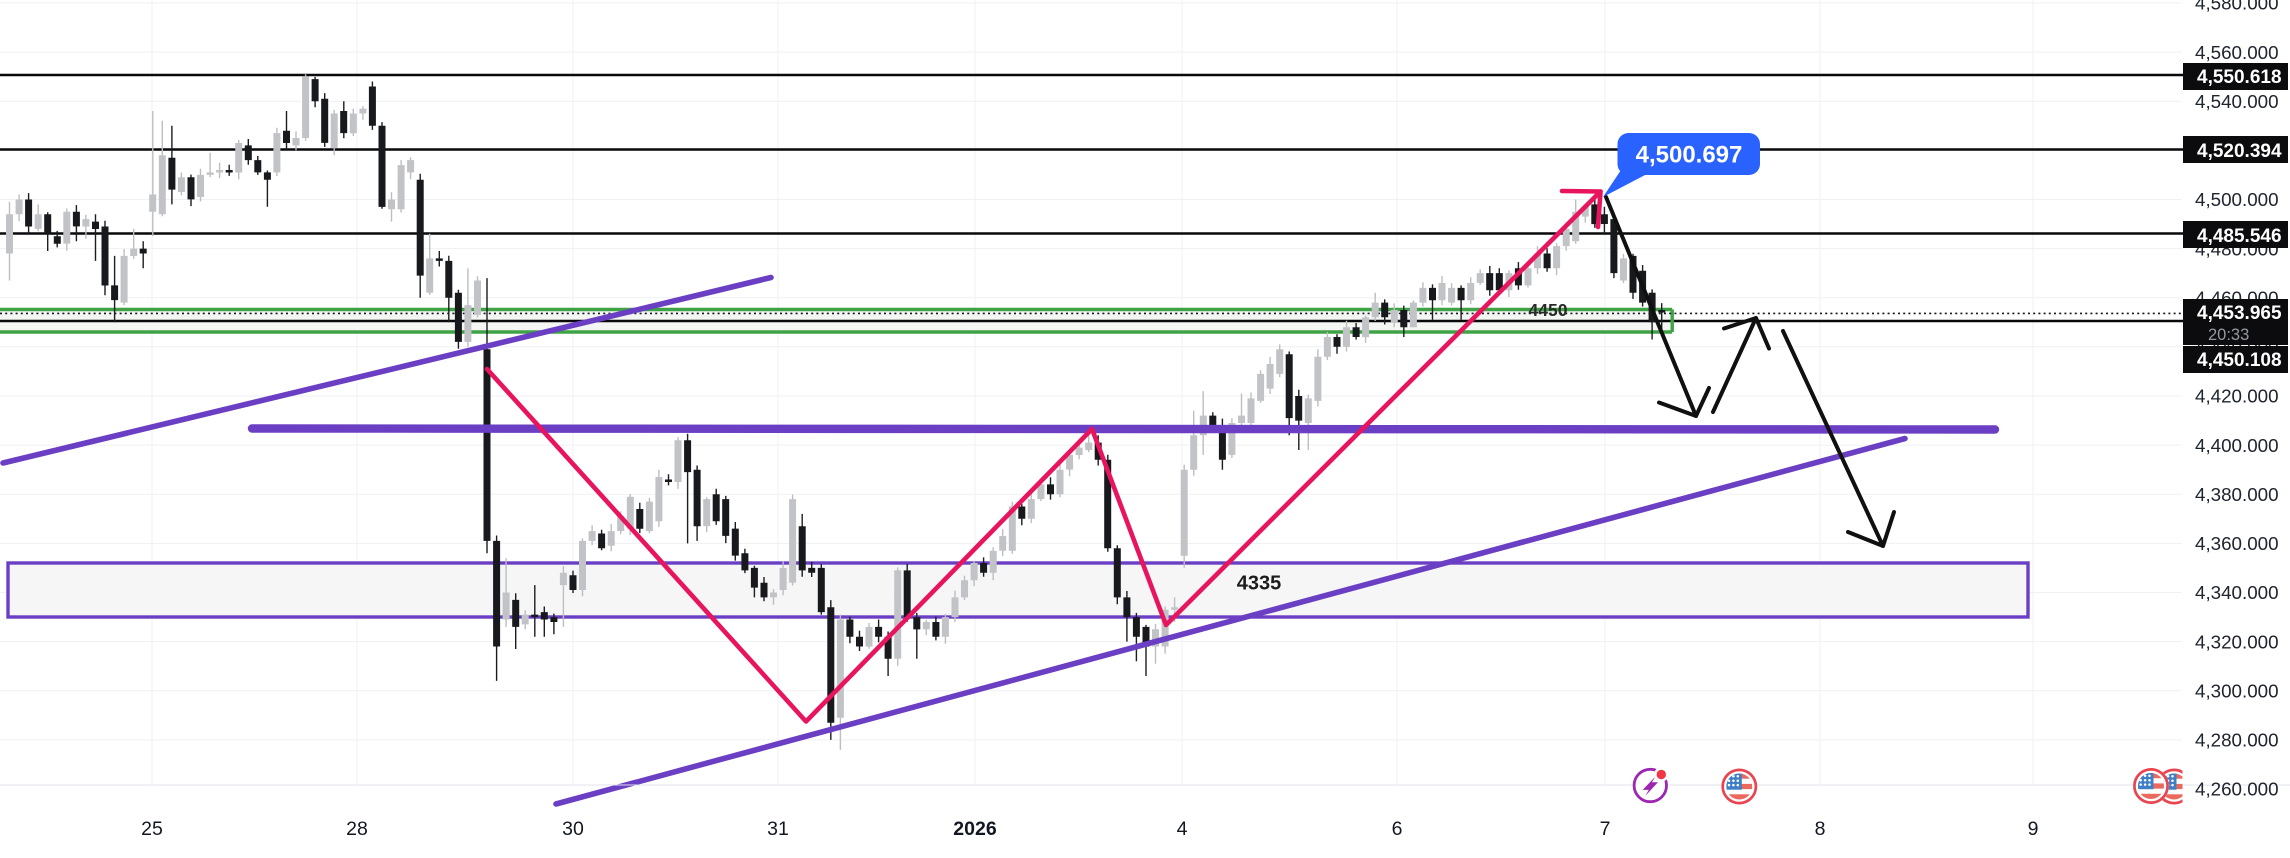  I want to click on svg-text: 8, so click(1820, 829).